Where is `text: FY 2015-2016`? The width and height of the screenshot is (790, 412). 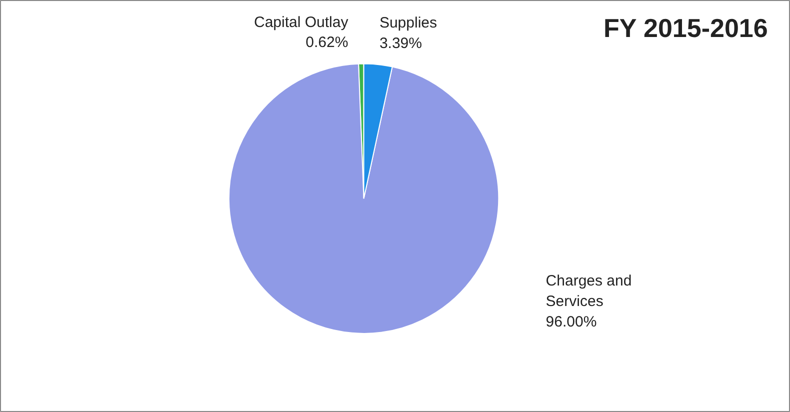 text: FY 2015-2016 is located at coordinates (686, 28).